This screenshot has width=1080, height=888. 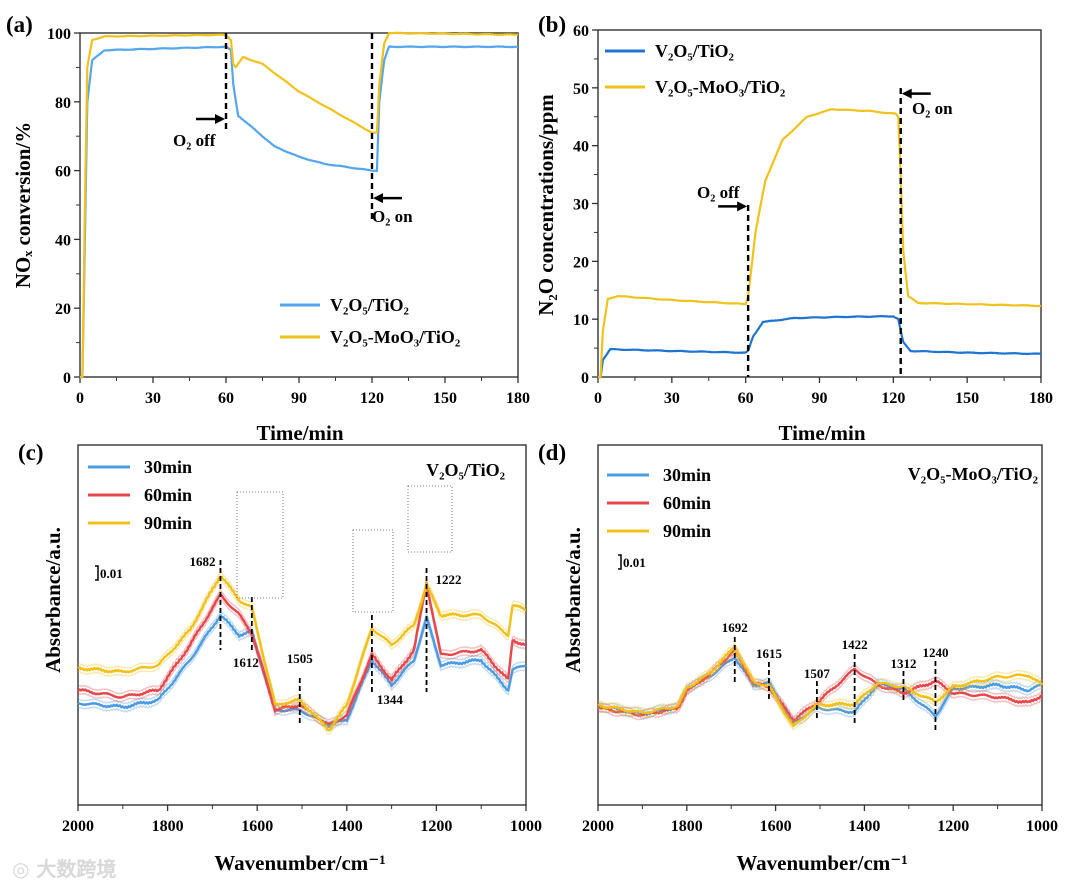 What do you see at coordinates (581, 205) in the screenshot?
I see `y-tick-label: 30` at bounding box center [581, 205].